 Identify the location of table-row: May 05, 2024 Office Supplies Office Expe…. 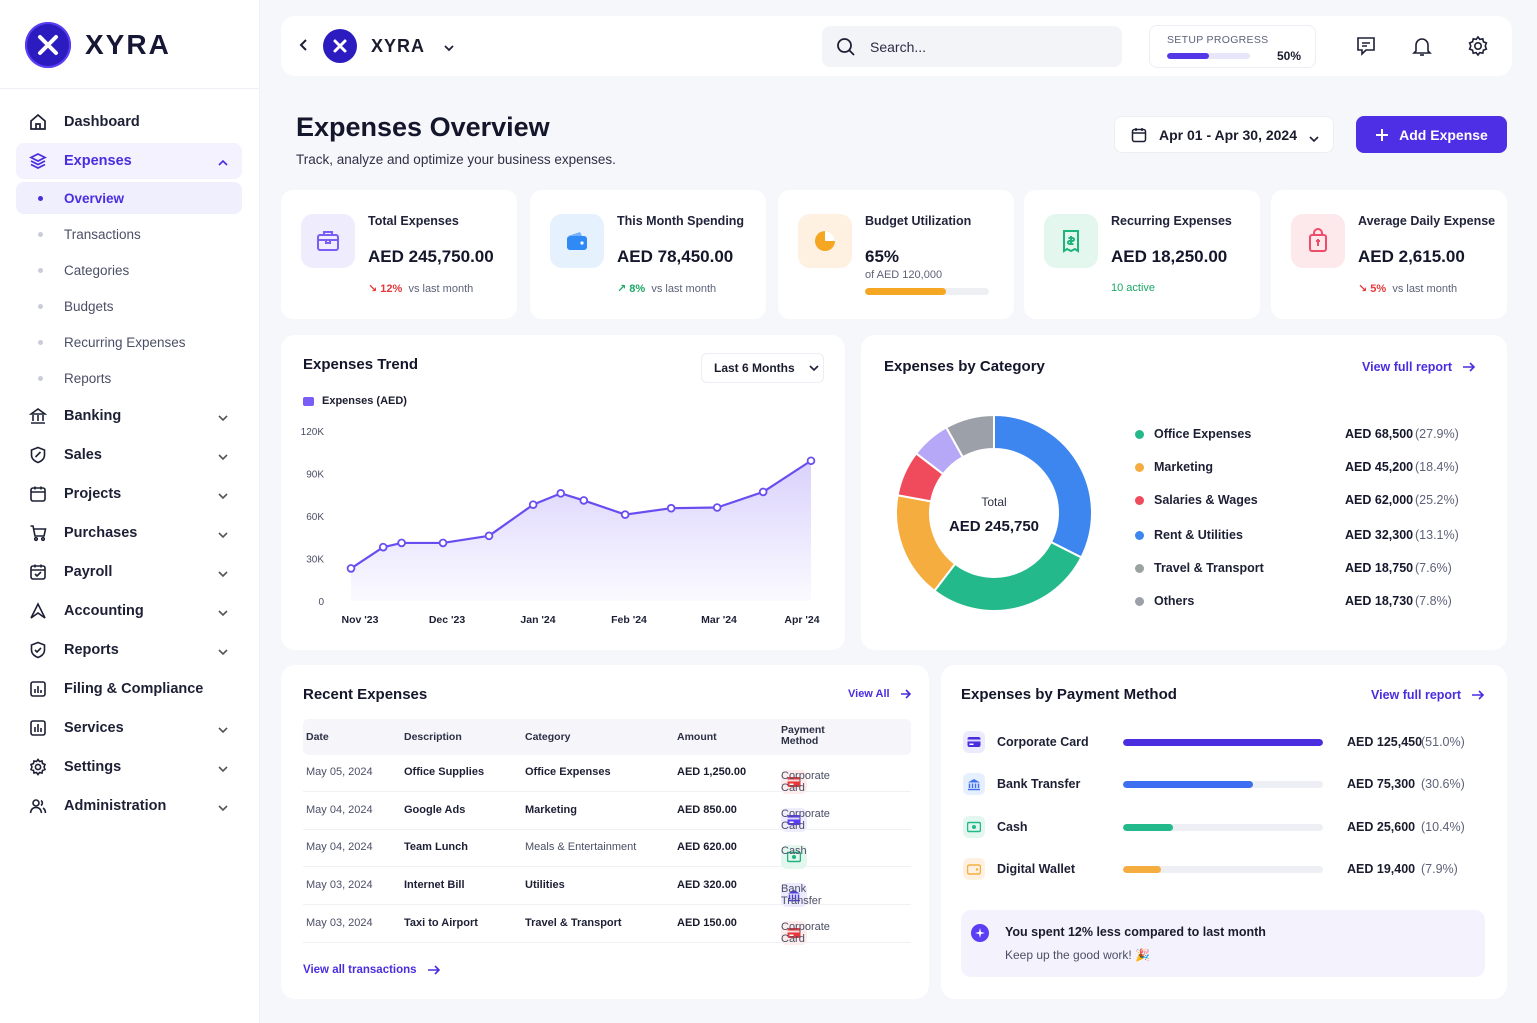
(607, 774).